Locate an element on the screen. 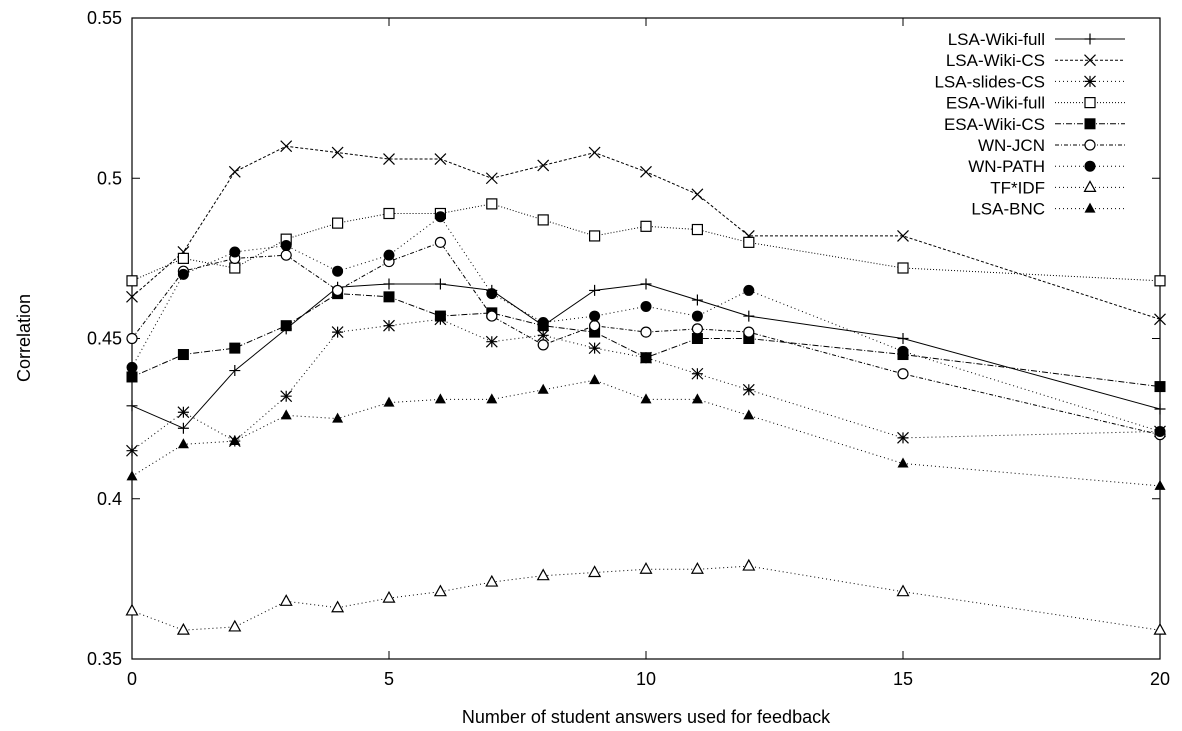 This screenshot has height=731, width=1182. y-tick-label: 0.4 is located at coordinates (109, 499).